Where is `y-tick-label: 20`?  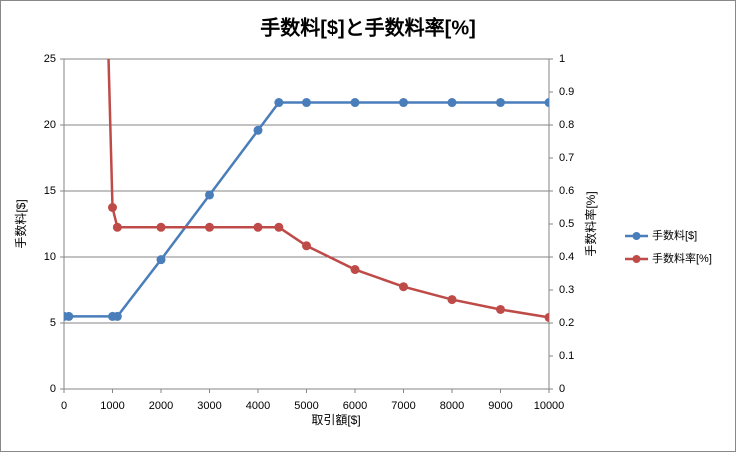
y-tick-label: 20 is located at coordinates (50, 125).